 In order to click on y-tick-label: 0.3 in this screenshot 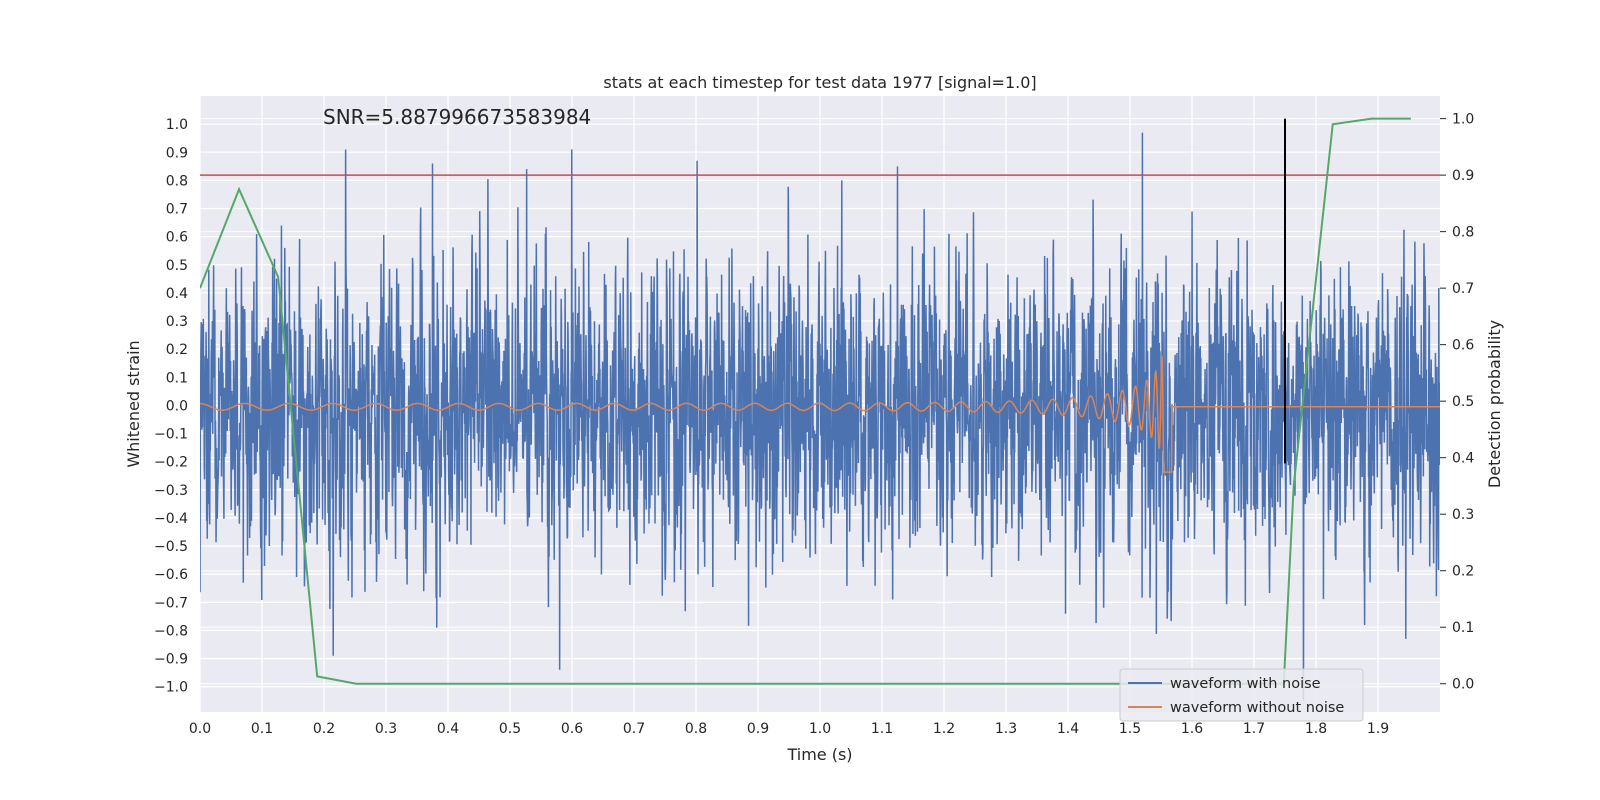, I will do `click(177, 322)`.